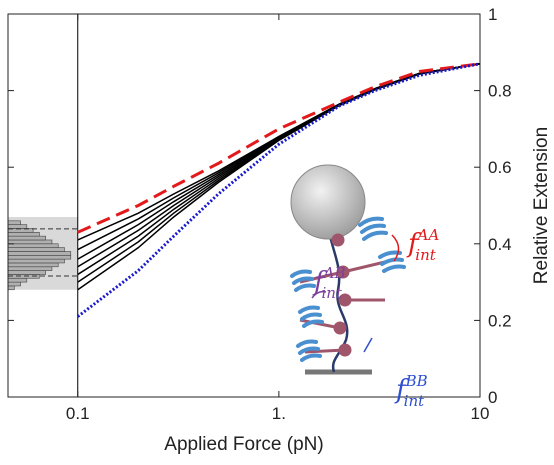 The height and width of the screenshot is (465, 554). What do you see at coordinates (328, 283) in the screenshot?
I see `annotation: fAB int` at bounding box center [328, 283].